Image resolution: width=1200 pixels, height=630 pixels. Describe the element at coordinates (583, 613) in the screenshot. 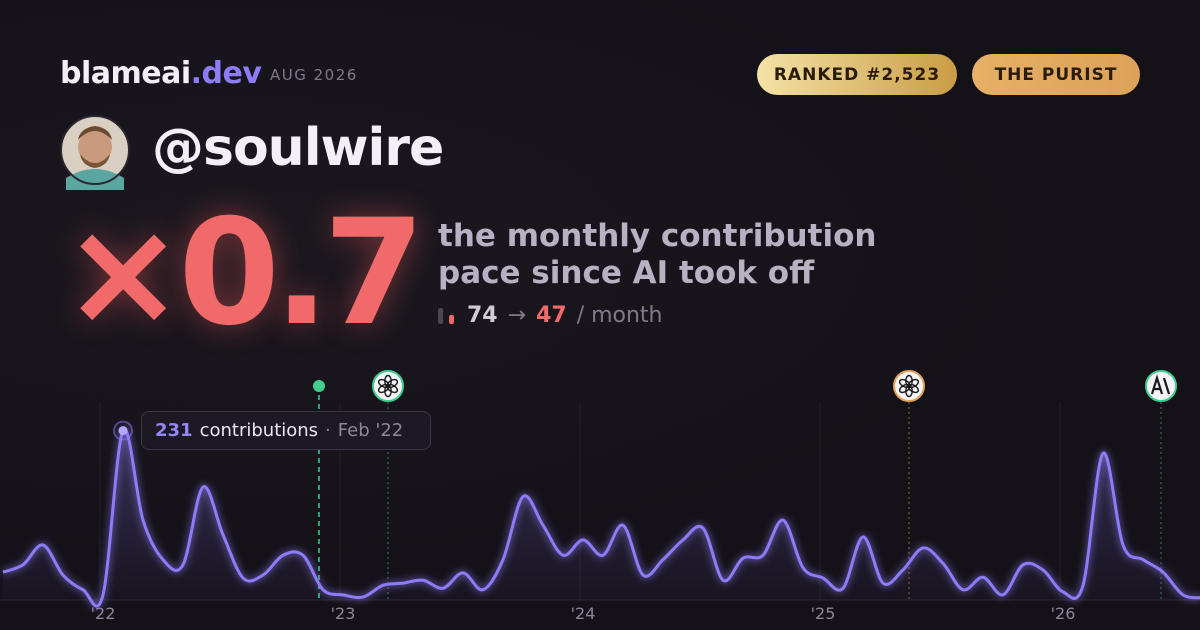

I see `x-tick-label: '24` at that location.